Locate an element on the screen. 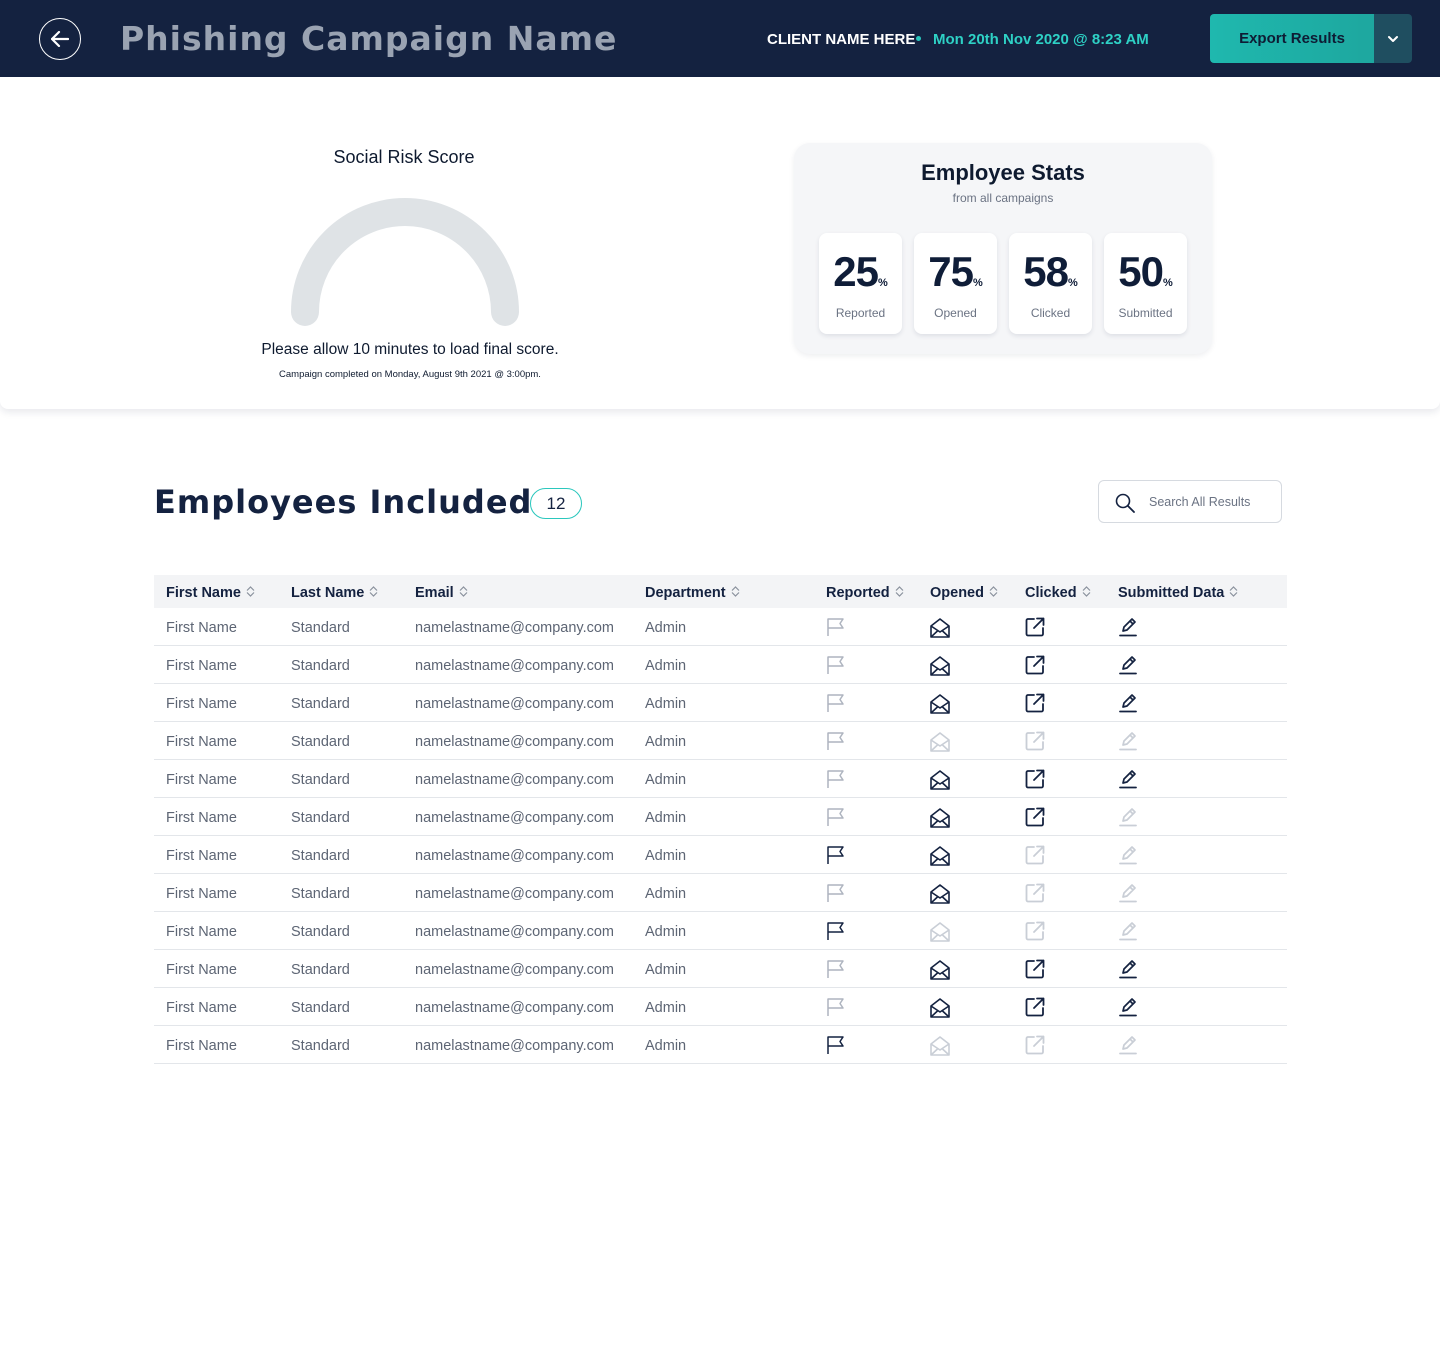  column-header-submitted-data: Submitted Data is located at coordinates (1178, 593).